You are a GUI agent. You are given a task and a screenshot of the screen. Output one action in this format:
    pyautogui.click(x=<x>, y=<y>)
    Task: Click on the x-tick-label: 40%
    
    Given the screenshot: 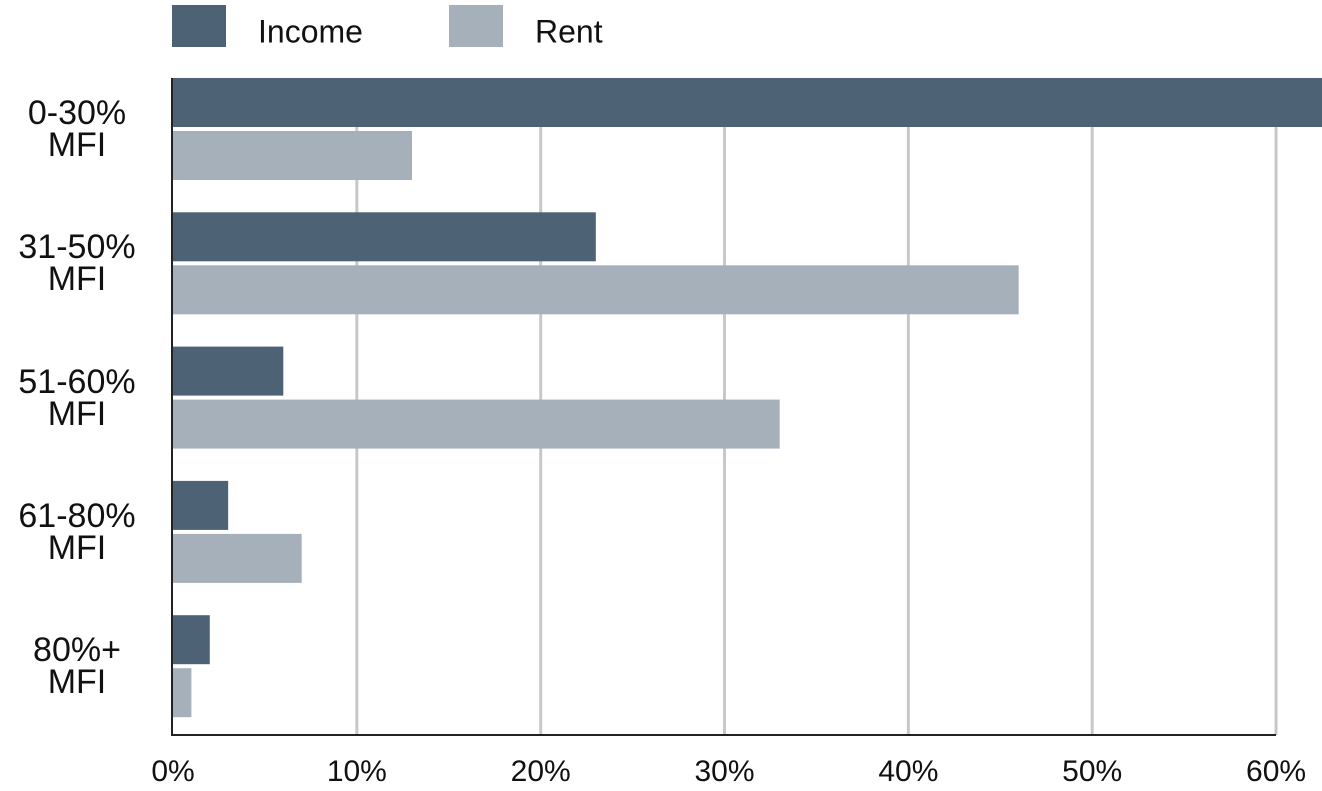 What is the action you would take?
    pyautogui.click(x=908, y=771)
    